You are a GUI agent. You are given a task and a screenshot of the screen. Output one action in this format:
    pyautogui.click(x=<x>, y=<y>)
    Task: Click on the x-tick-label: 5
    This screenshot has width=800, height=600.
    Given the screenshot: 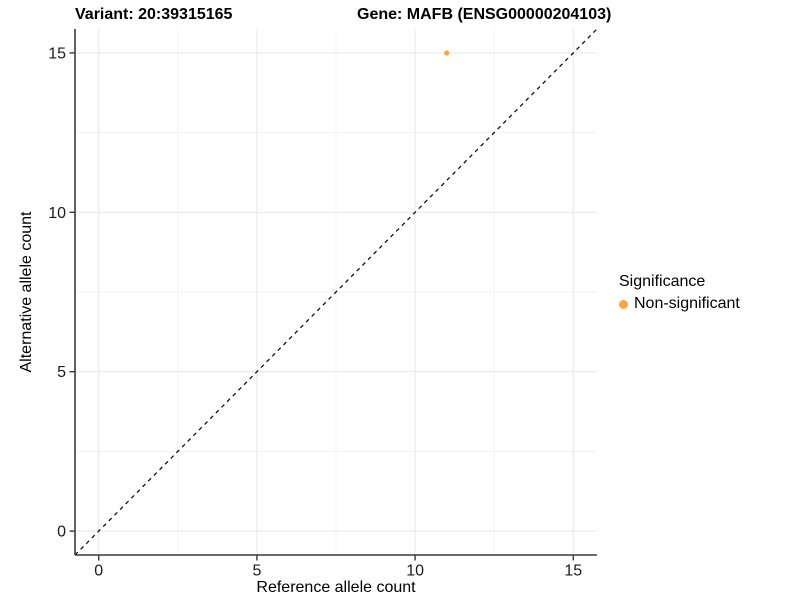 What is the action you would take?
    pyautogui.click(x=256, y=571)
    